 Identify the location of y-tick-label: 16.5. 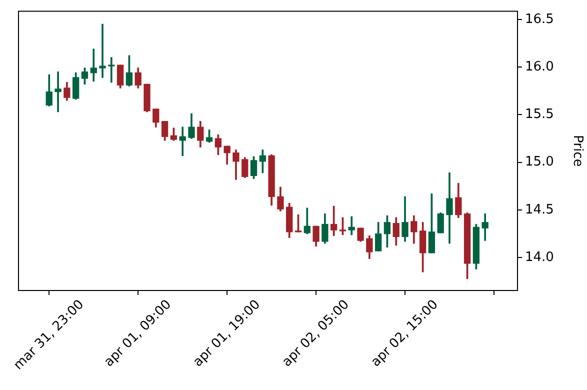
(539, 19).